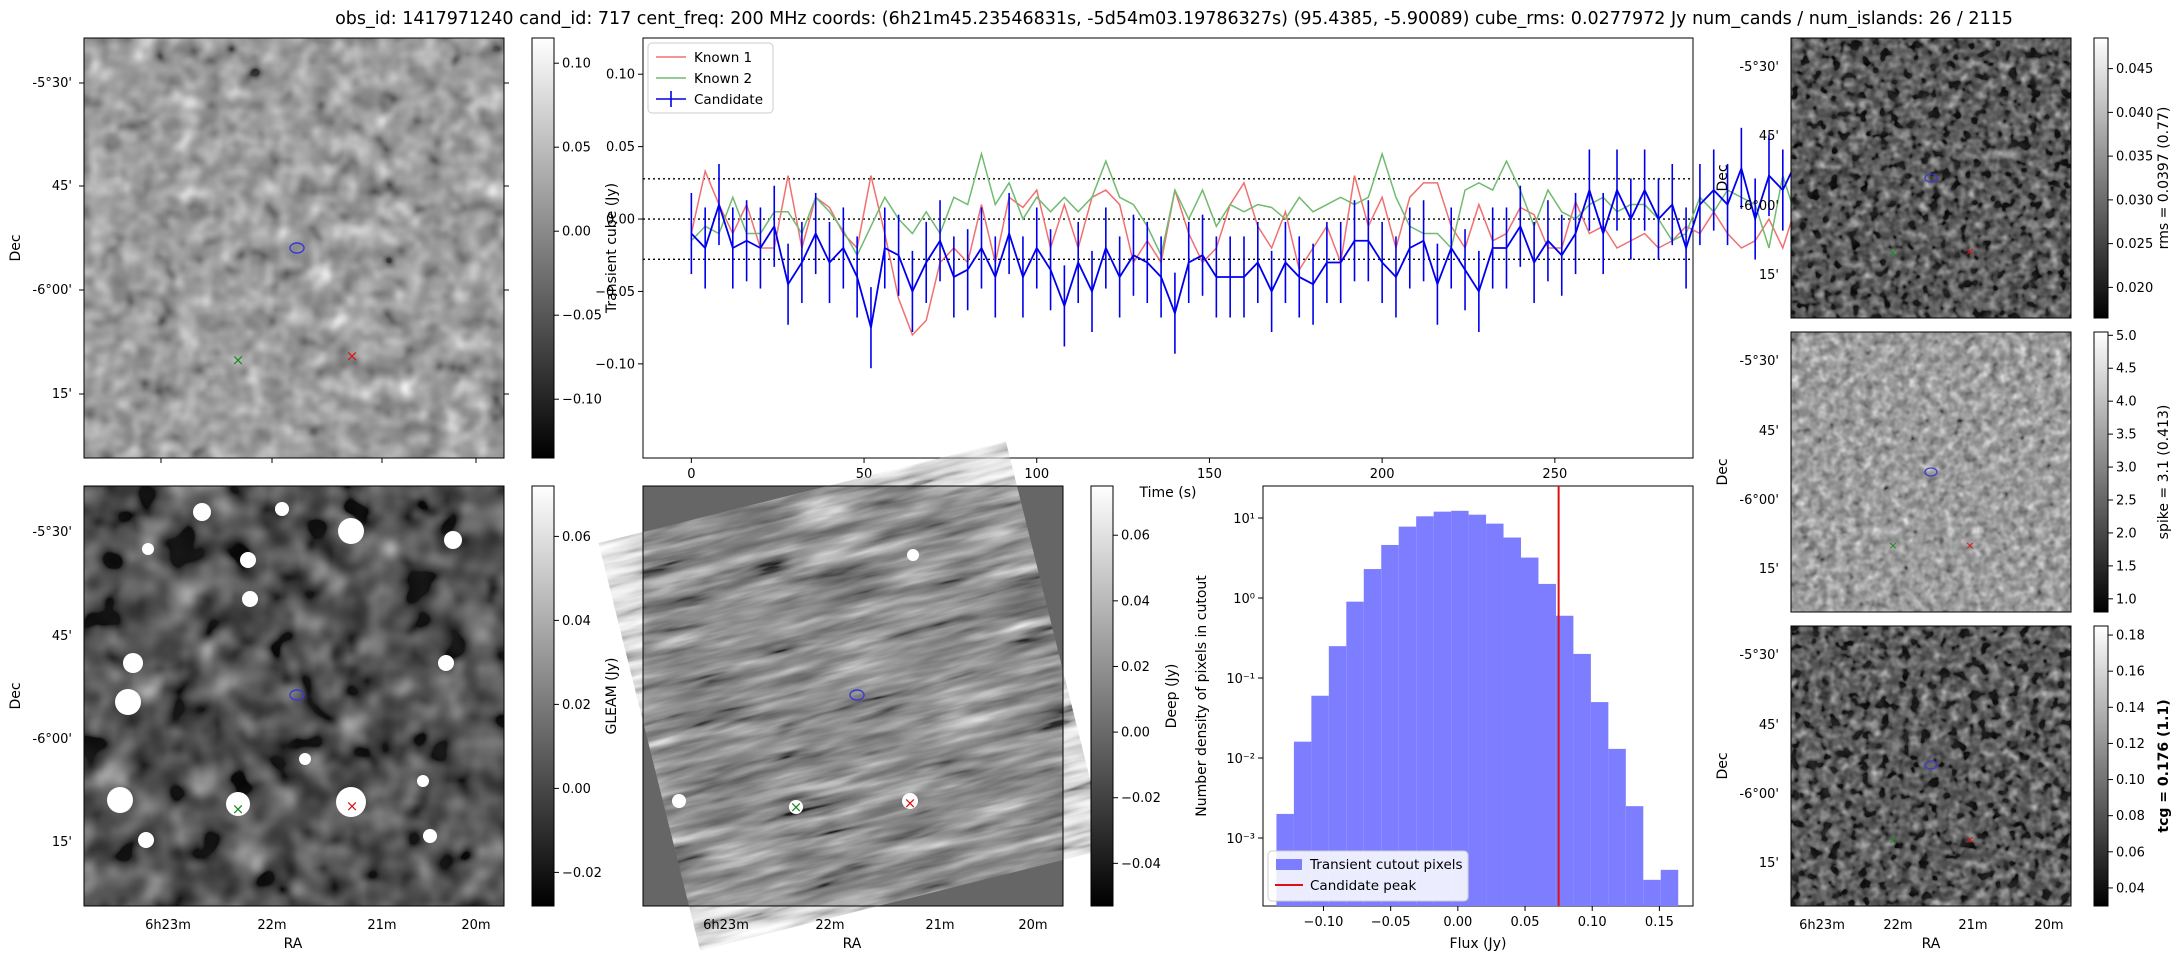 The width and height of the screenshot is (2184, 960). What do you see at coordinates (620, 220) in the screenshot?
I see `lightcurve-ytick: 0.00` at bounding box center [620, 220].